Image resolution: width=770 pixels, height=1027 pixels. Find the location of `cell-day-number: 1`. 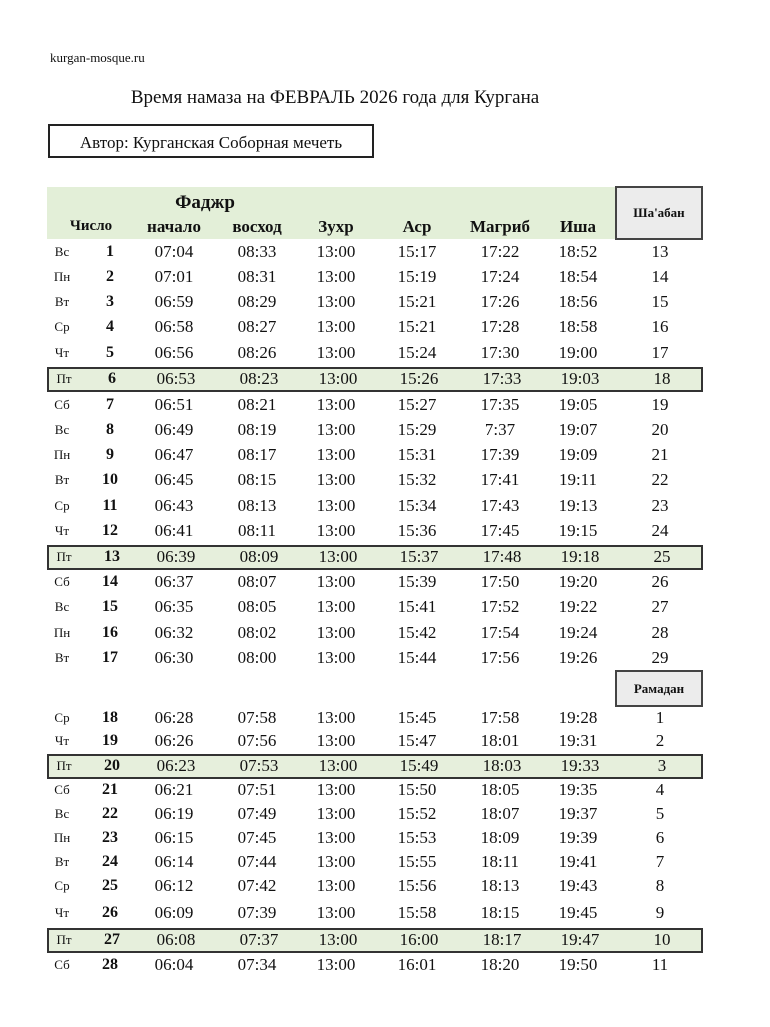

cell-day-number: 1 is located at coordinates (110, 251).